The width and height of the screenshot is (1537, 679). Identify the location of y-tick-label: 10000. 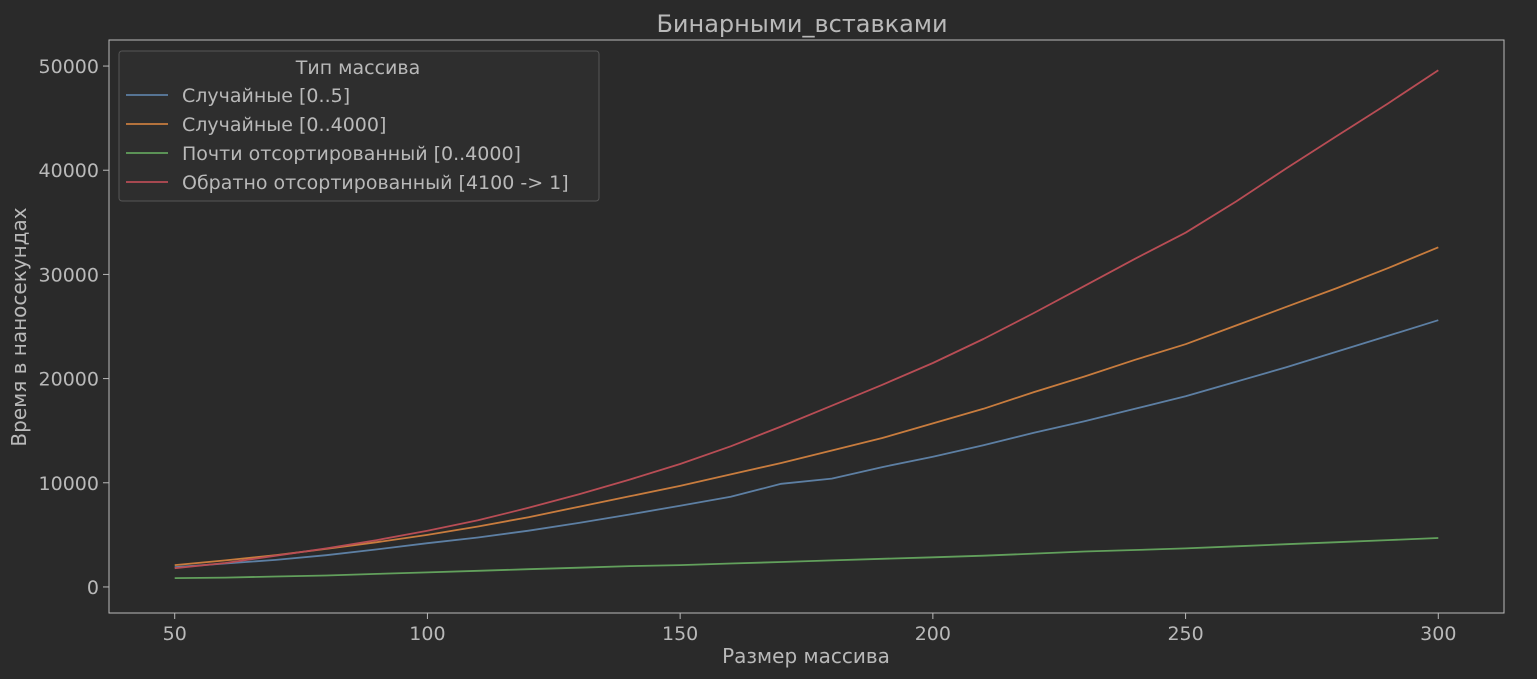
(69, 484).